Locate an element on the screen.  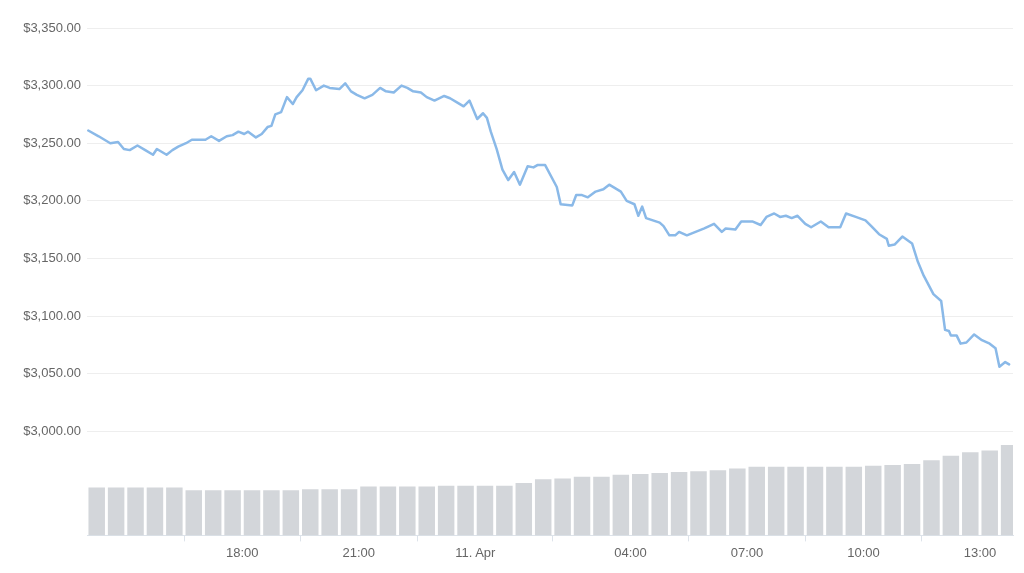
y-tick-label: $3,250.00 is located at coordinates (52, 142).